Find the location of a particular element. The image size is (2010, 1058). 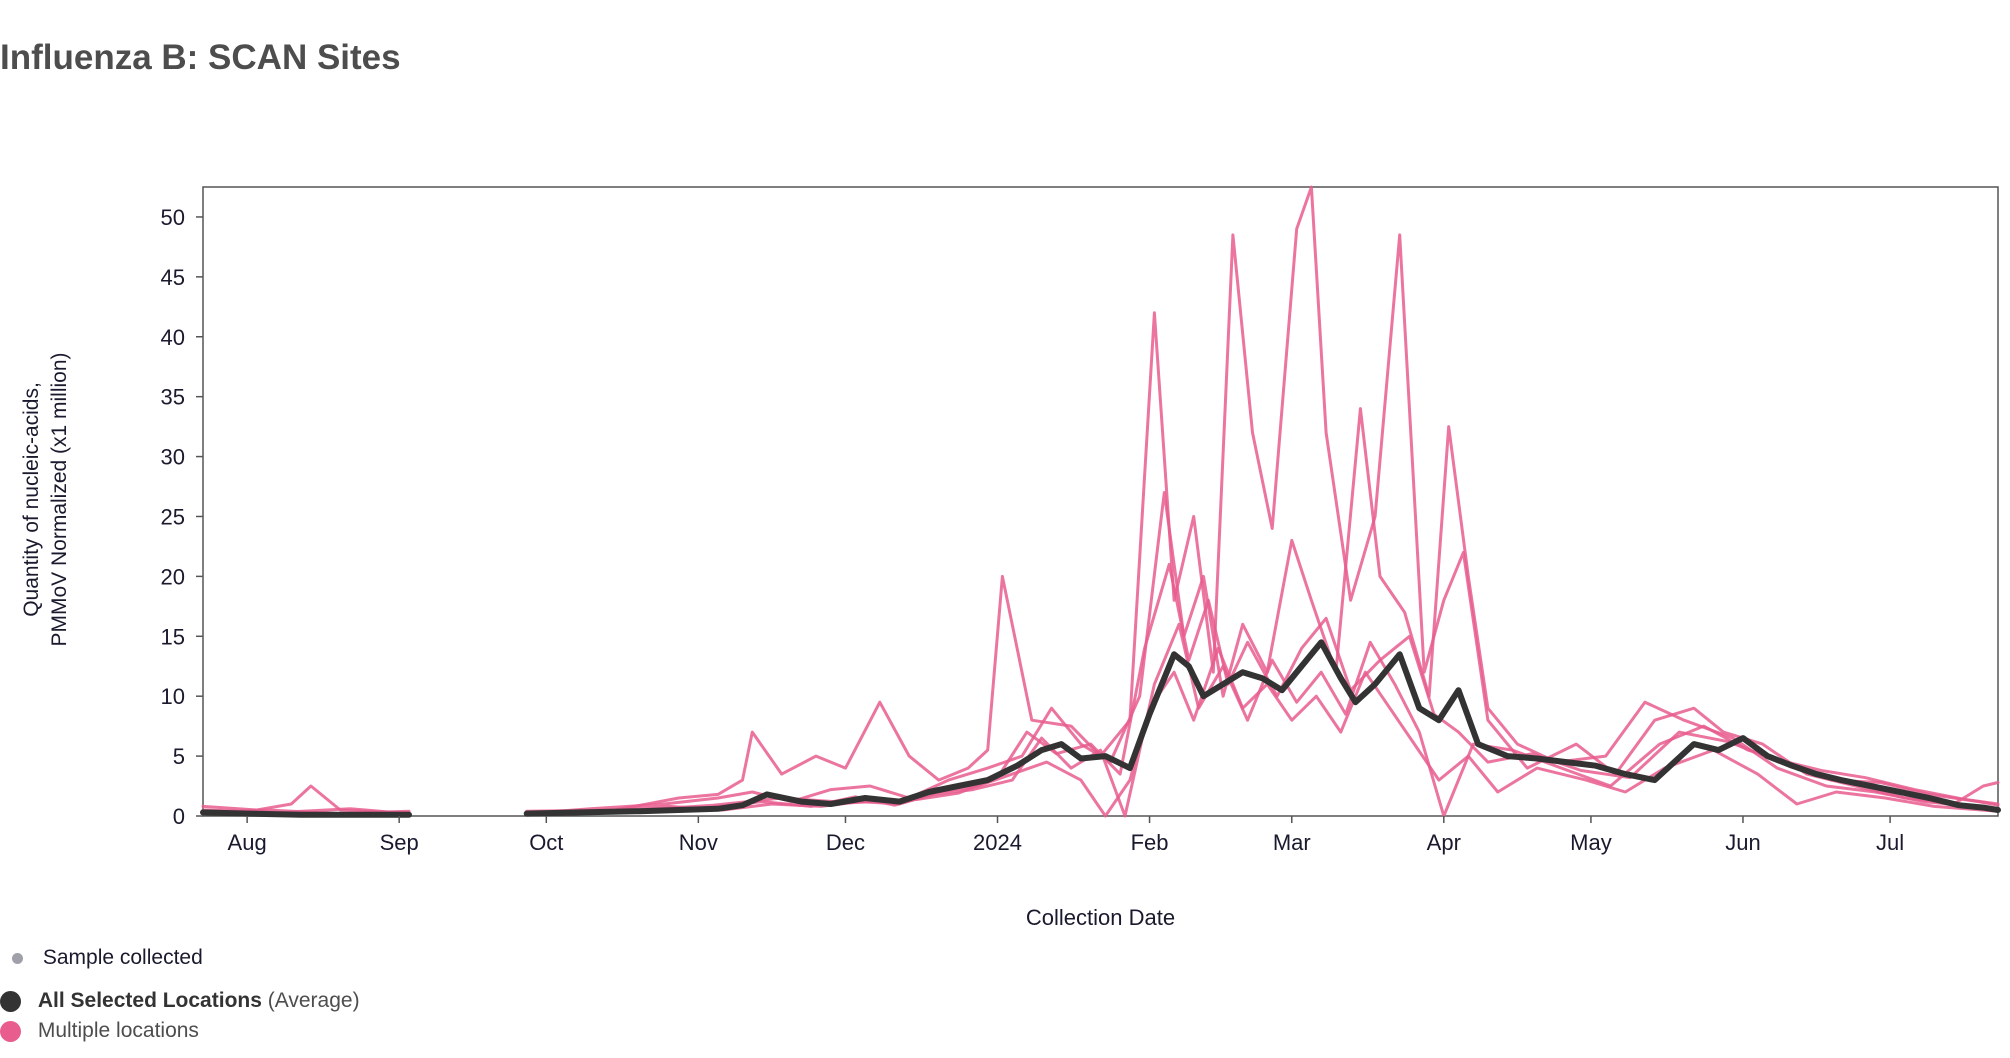

legend-multiple-locations: Multiple locations is located at coordinates (99, 1031).